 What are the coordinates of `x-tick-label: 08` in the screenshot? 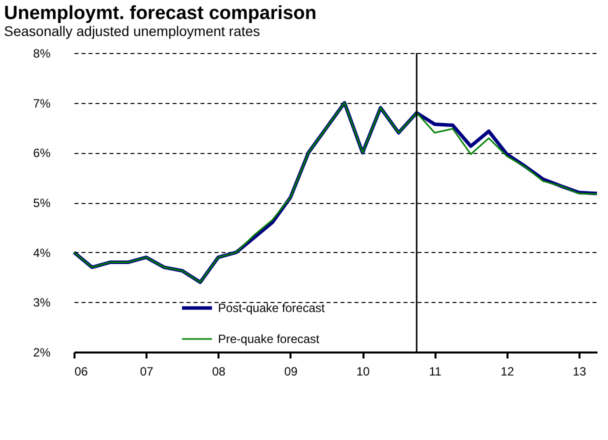 It's located at (219, 371).